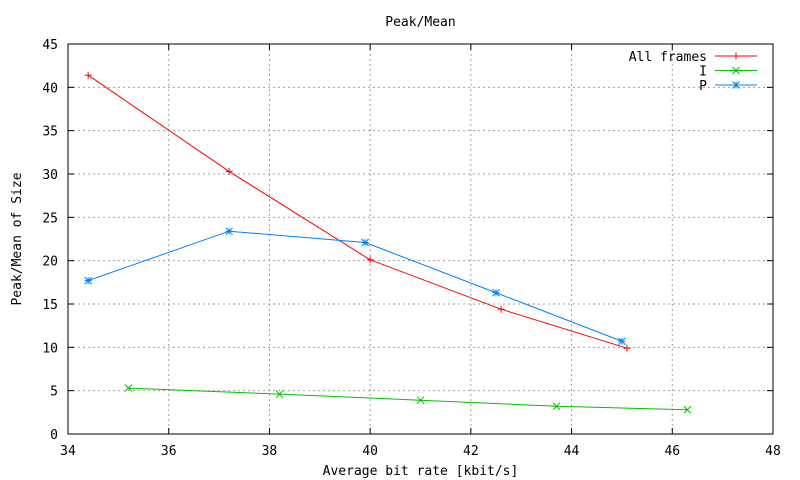  I want to click on x-tick-label: 48, so click(773, 451).